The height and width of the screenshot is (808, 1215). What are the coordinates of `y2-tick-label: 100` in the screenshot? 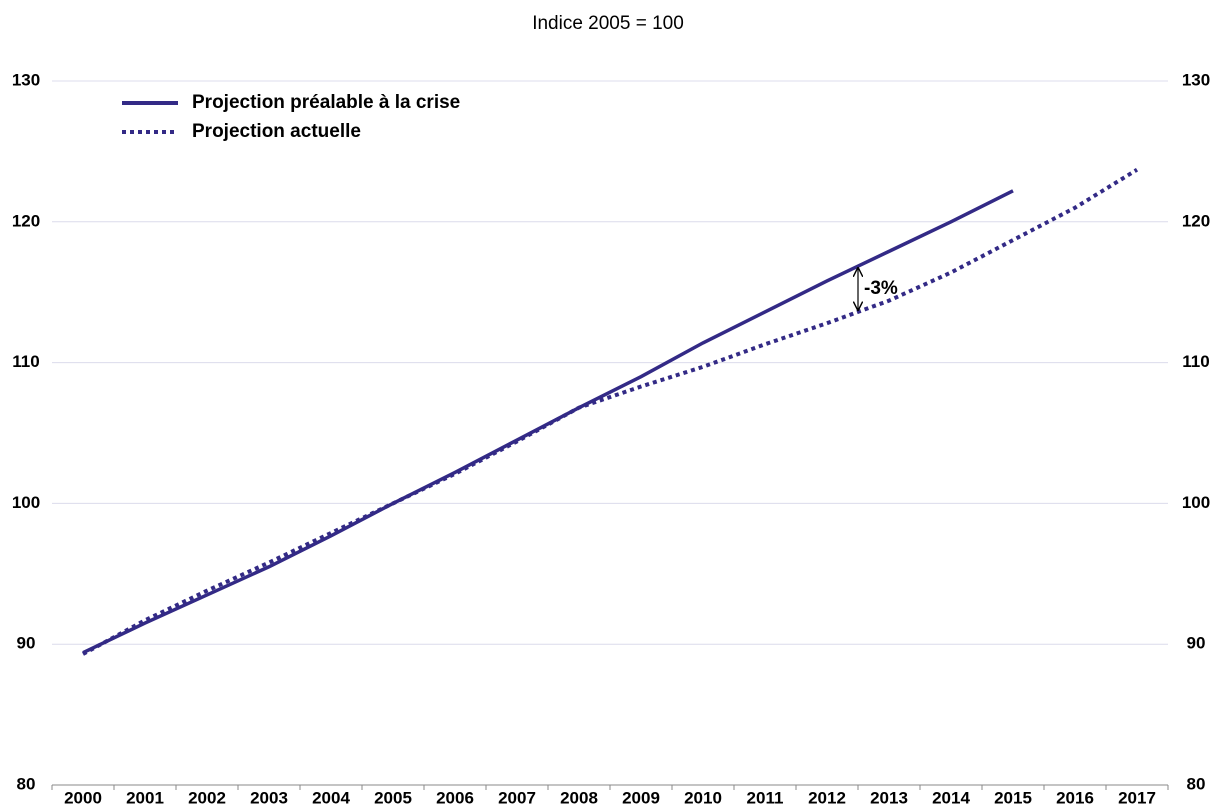 It's located at (1196, 502).